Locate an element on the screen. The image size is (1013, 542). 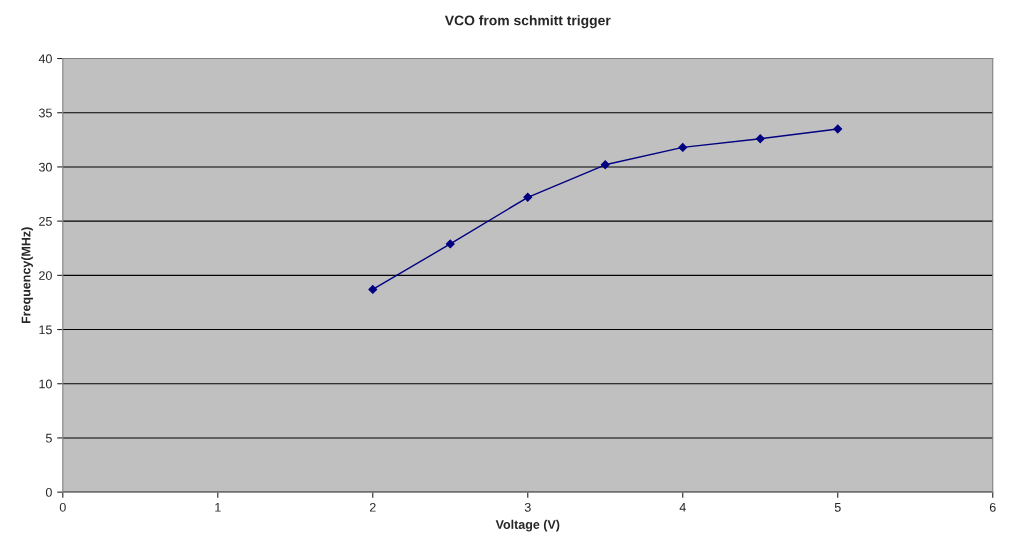
y-tick-label: 5 is located at coordinates (48, 438).